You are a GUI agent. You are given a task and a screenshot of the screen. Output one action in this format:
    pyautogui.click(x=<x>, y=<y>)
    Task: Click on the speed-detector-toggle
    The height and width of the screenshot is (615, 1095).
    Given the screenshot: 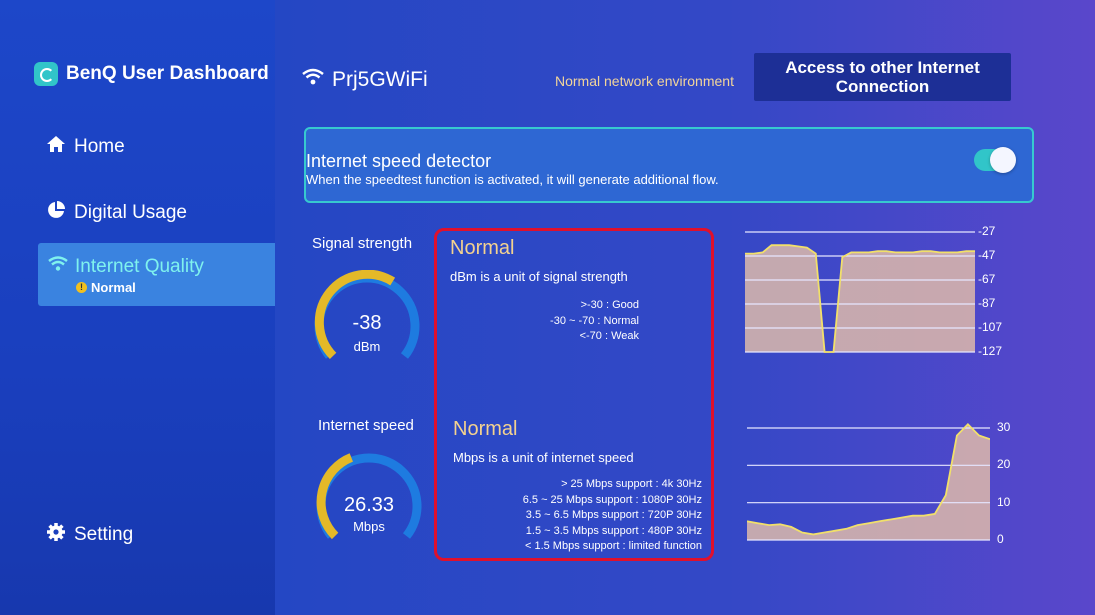 What is the action you would take?
    pyautogui.click(x=995, y=160)
    